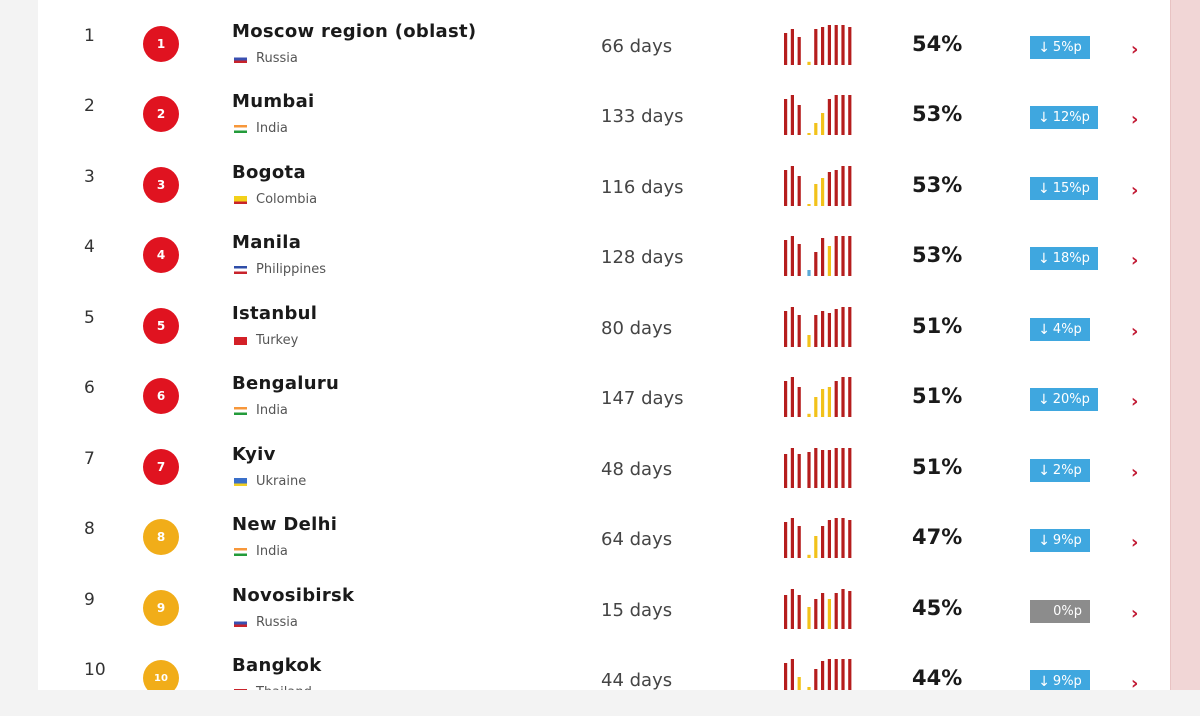 The height and width of the screenshot is (716, 1200). I want to click on days-value: 128 days, so click(642, 257).